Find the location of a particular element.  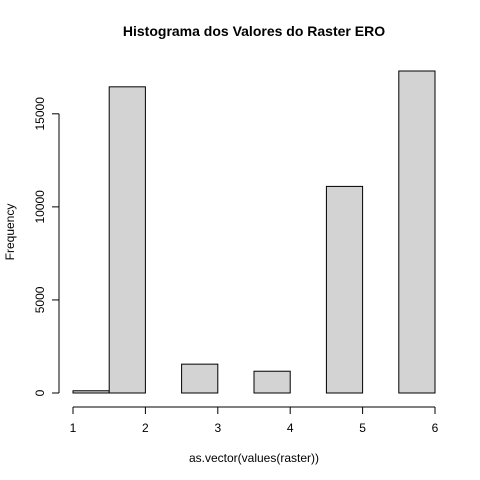

y-axis: 0 5000 10000 15000 is located at coordinates (46, 246).